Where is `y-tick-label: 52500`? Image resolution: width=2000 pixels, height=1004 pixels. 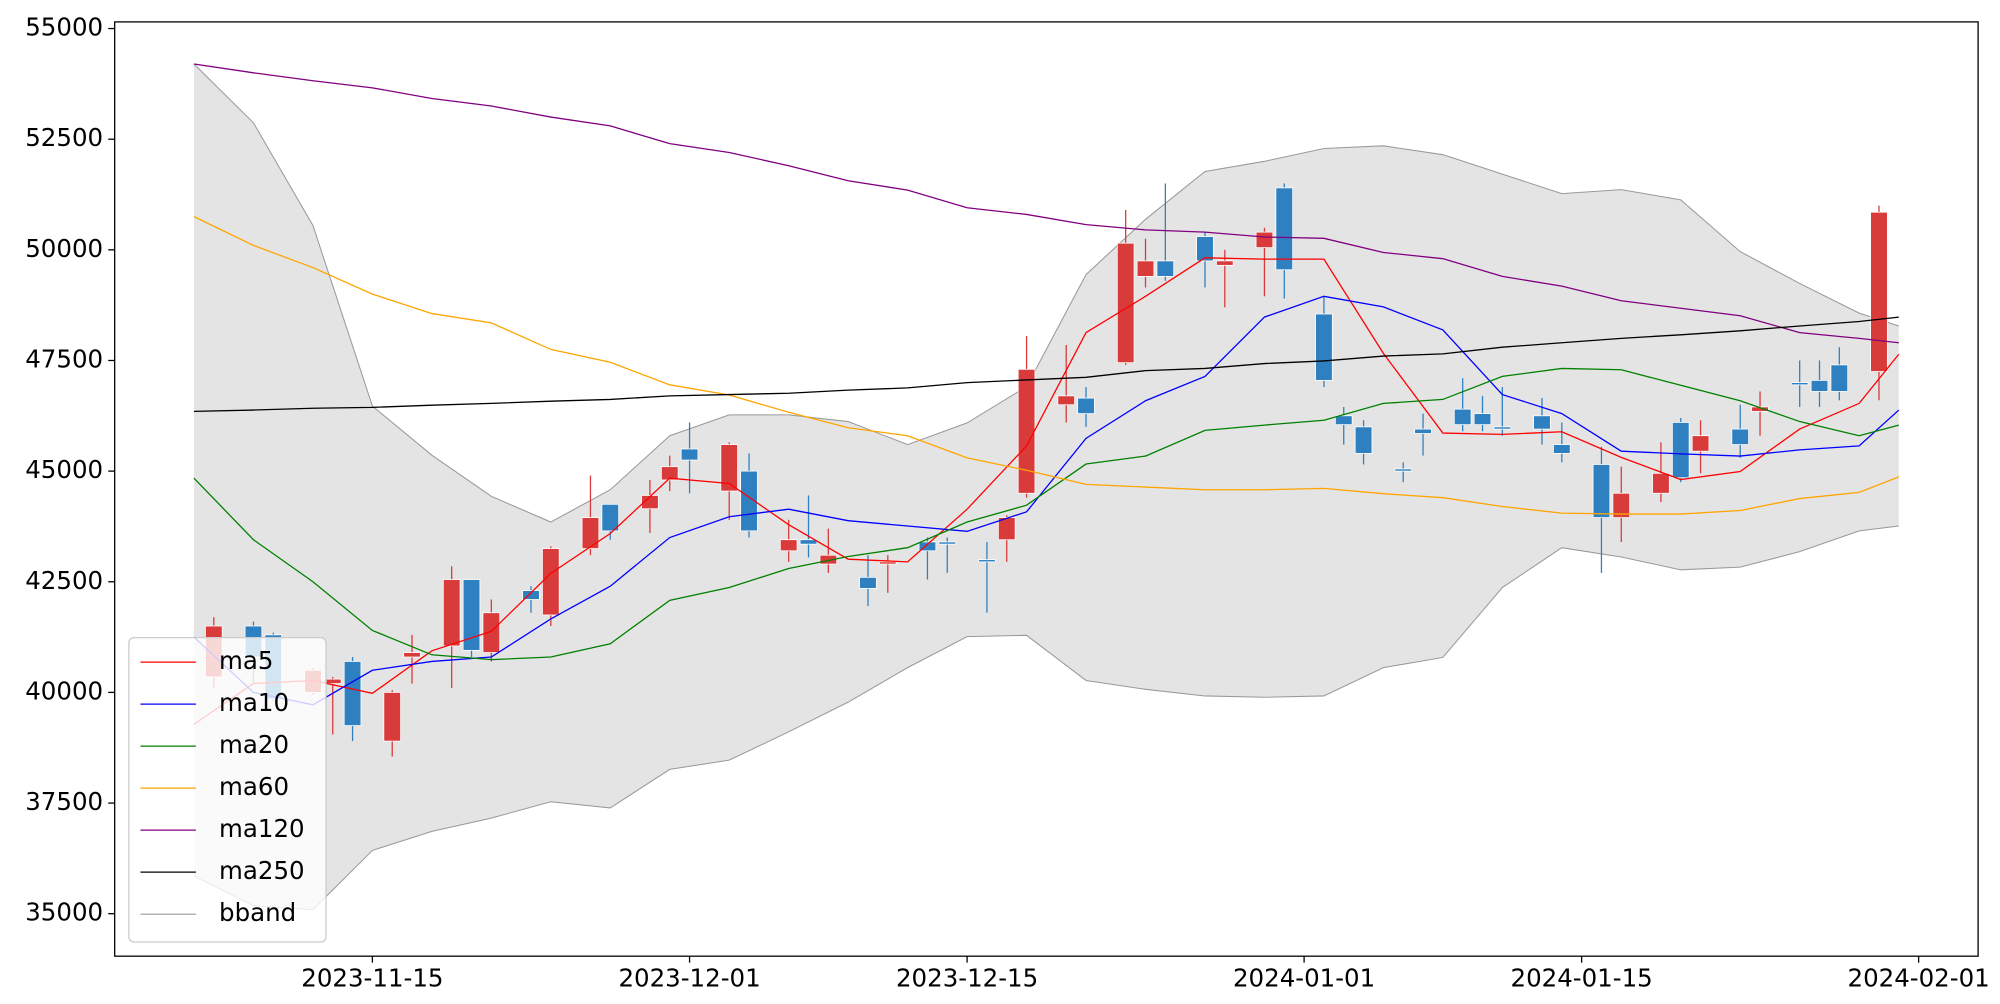 y-tick-label: 52500 is located at coordinates (64, 137).